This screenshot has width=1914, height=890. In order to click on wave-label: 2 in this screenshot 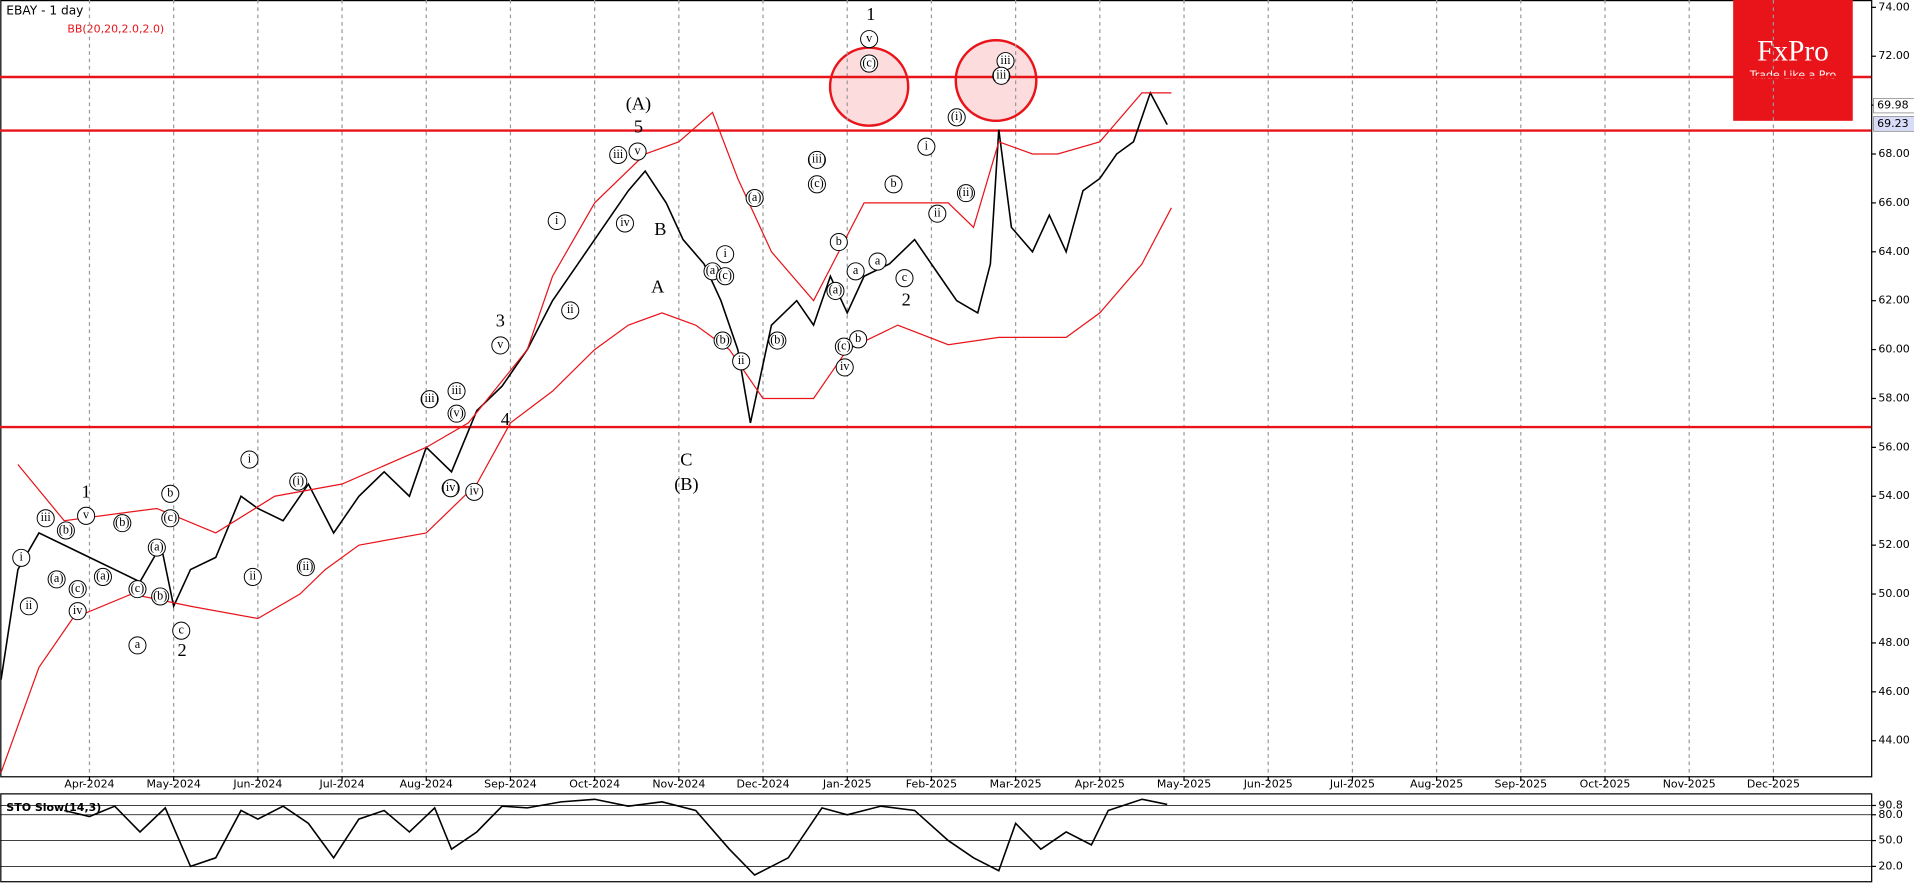, I will do `click(906, 300)`.